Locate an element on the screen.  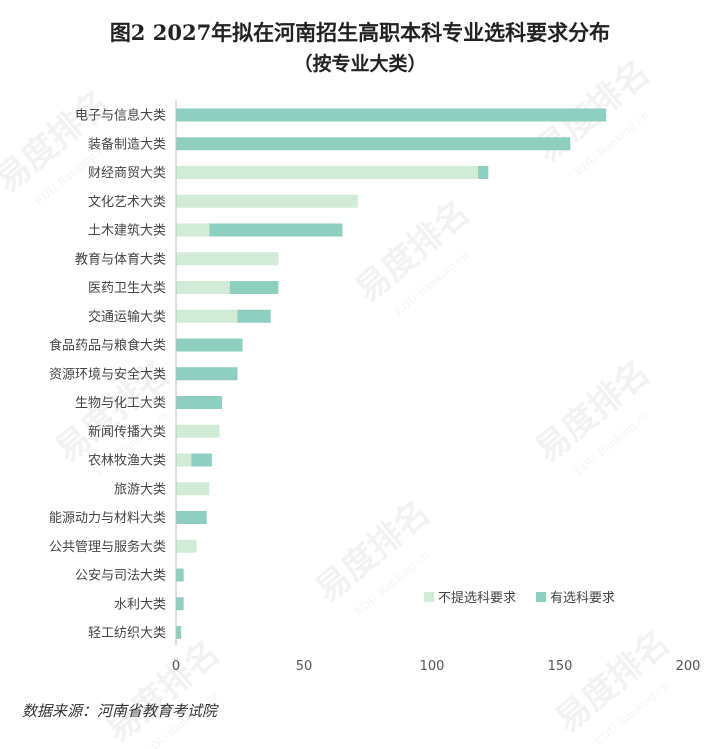
category-label: 财经商贸大类 is located at coordinates (127, 173).